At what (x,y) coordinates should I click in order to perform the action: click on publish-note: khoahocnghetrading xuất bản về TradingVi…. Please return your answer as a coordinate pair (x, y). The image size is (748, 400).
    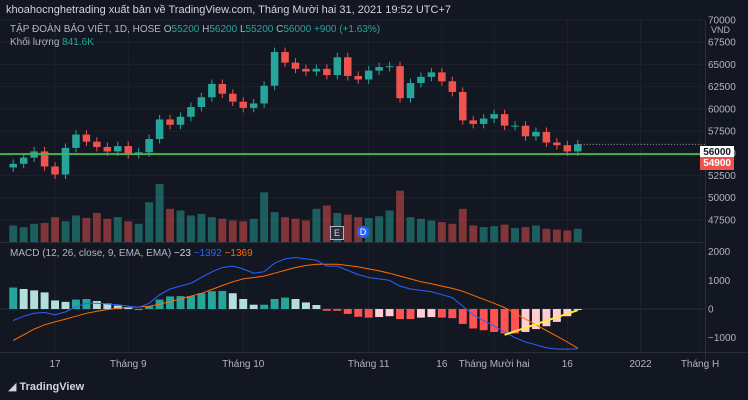
    Looking at the image, I should click on (228, 10).